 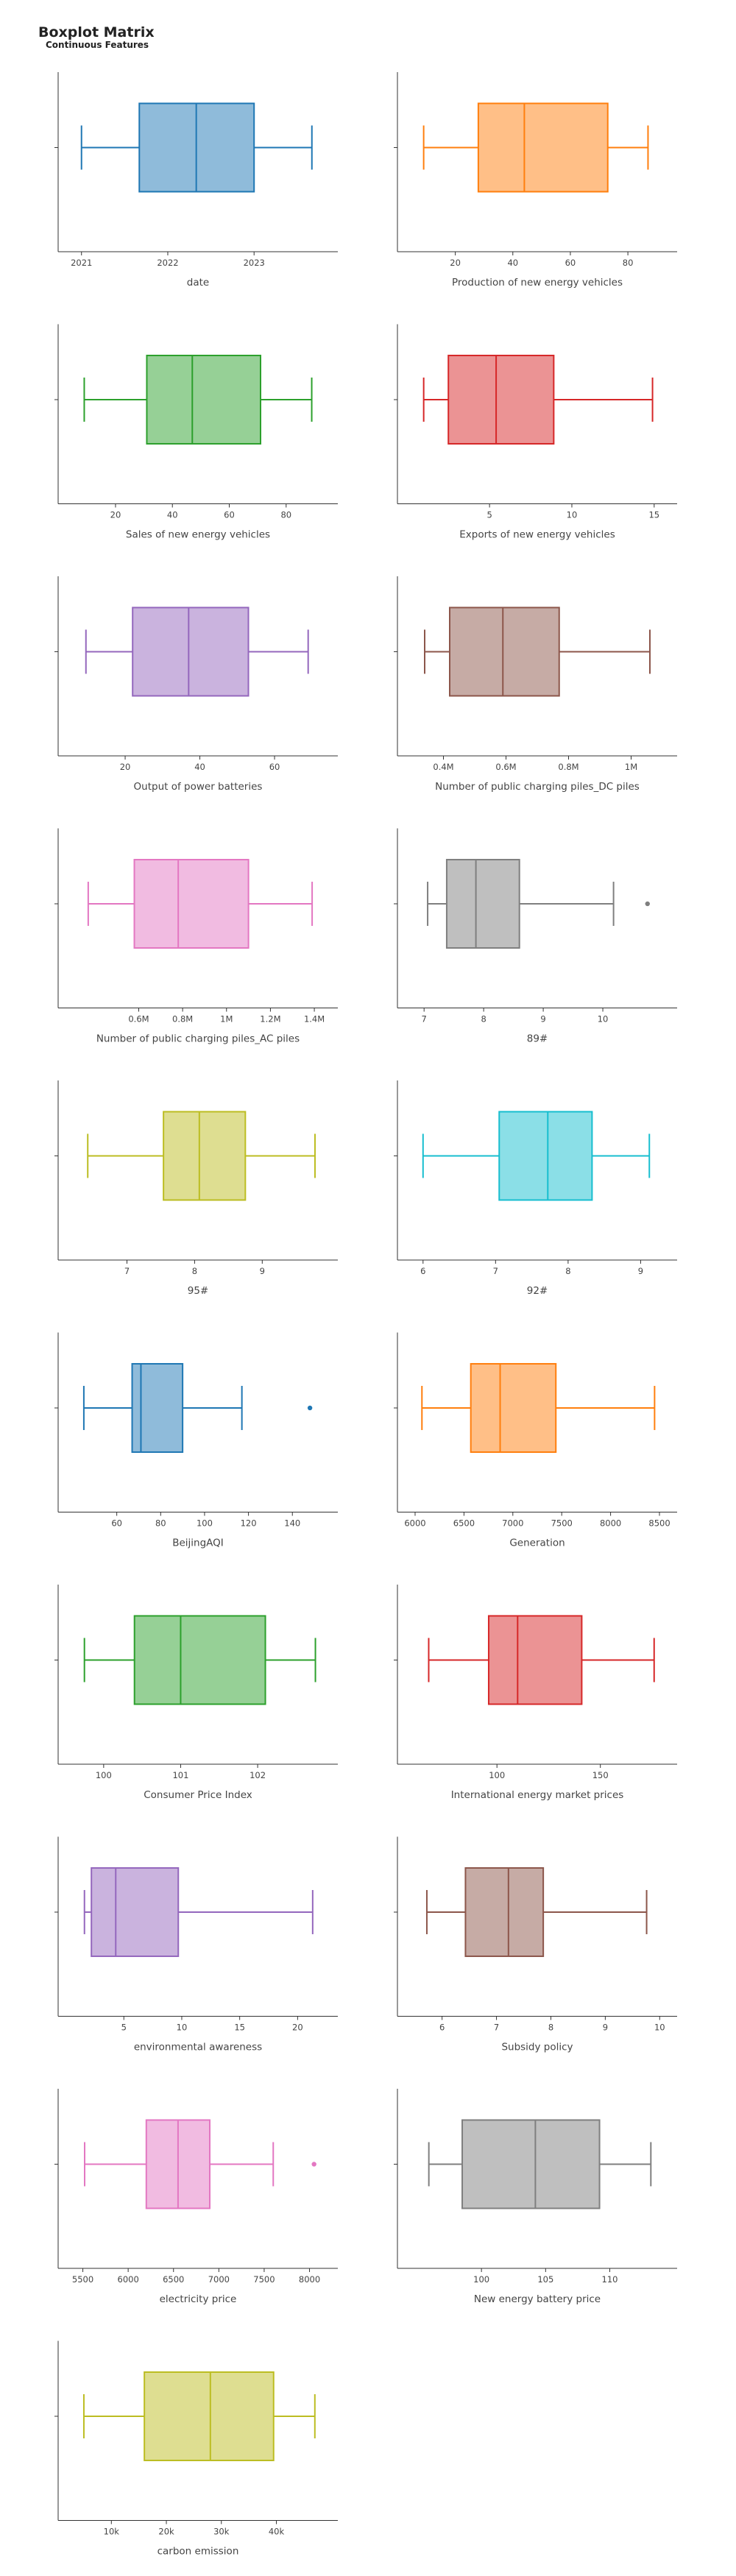 What do you see at coordinates (443, 767) in the screenshot?
I see `x-tick-label: 0.4M` at bounding box center [443, 767].